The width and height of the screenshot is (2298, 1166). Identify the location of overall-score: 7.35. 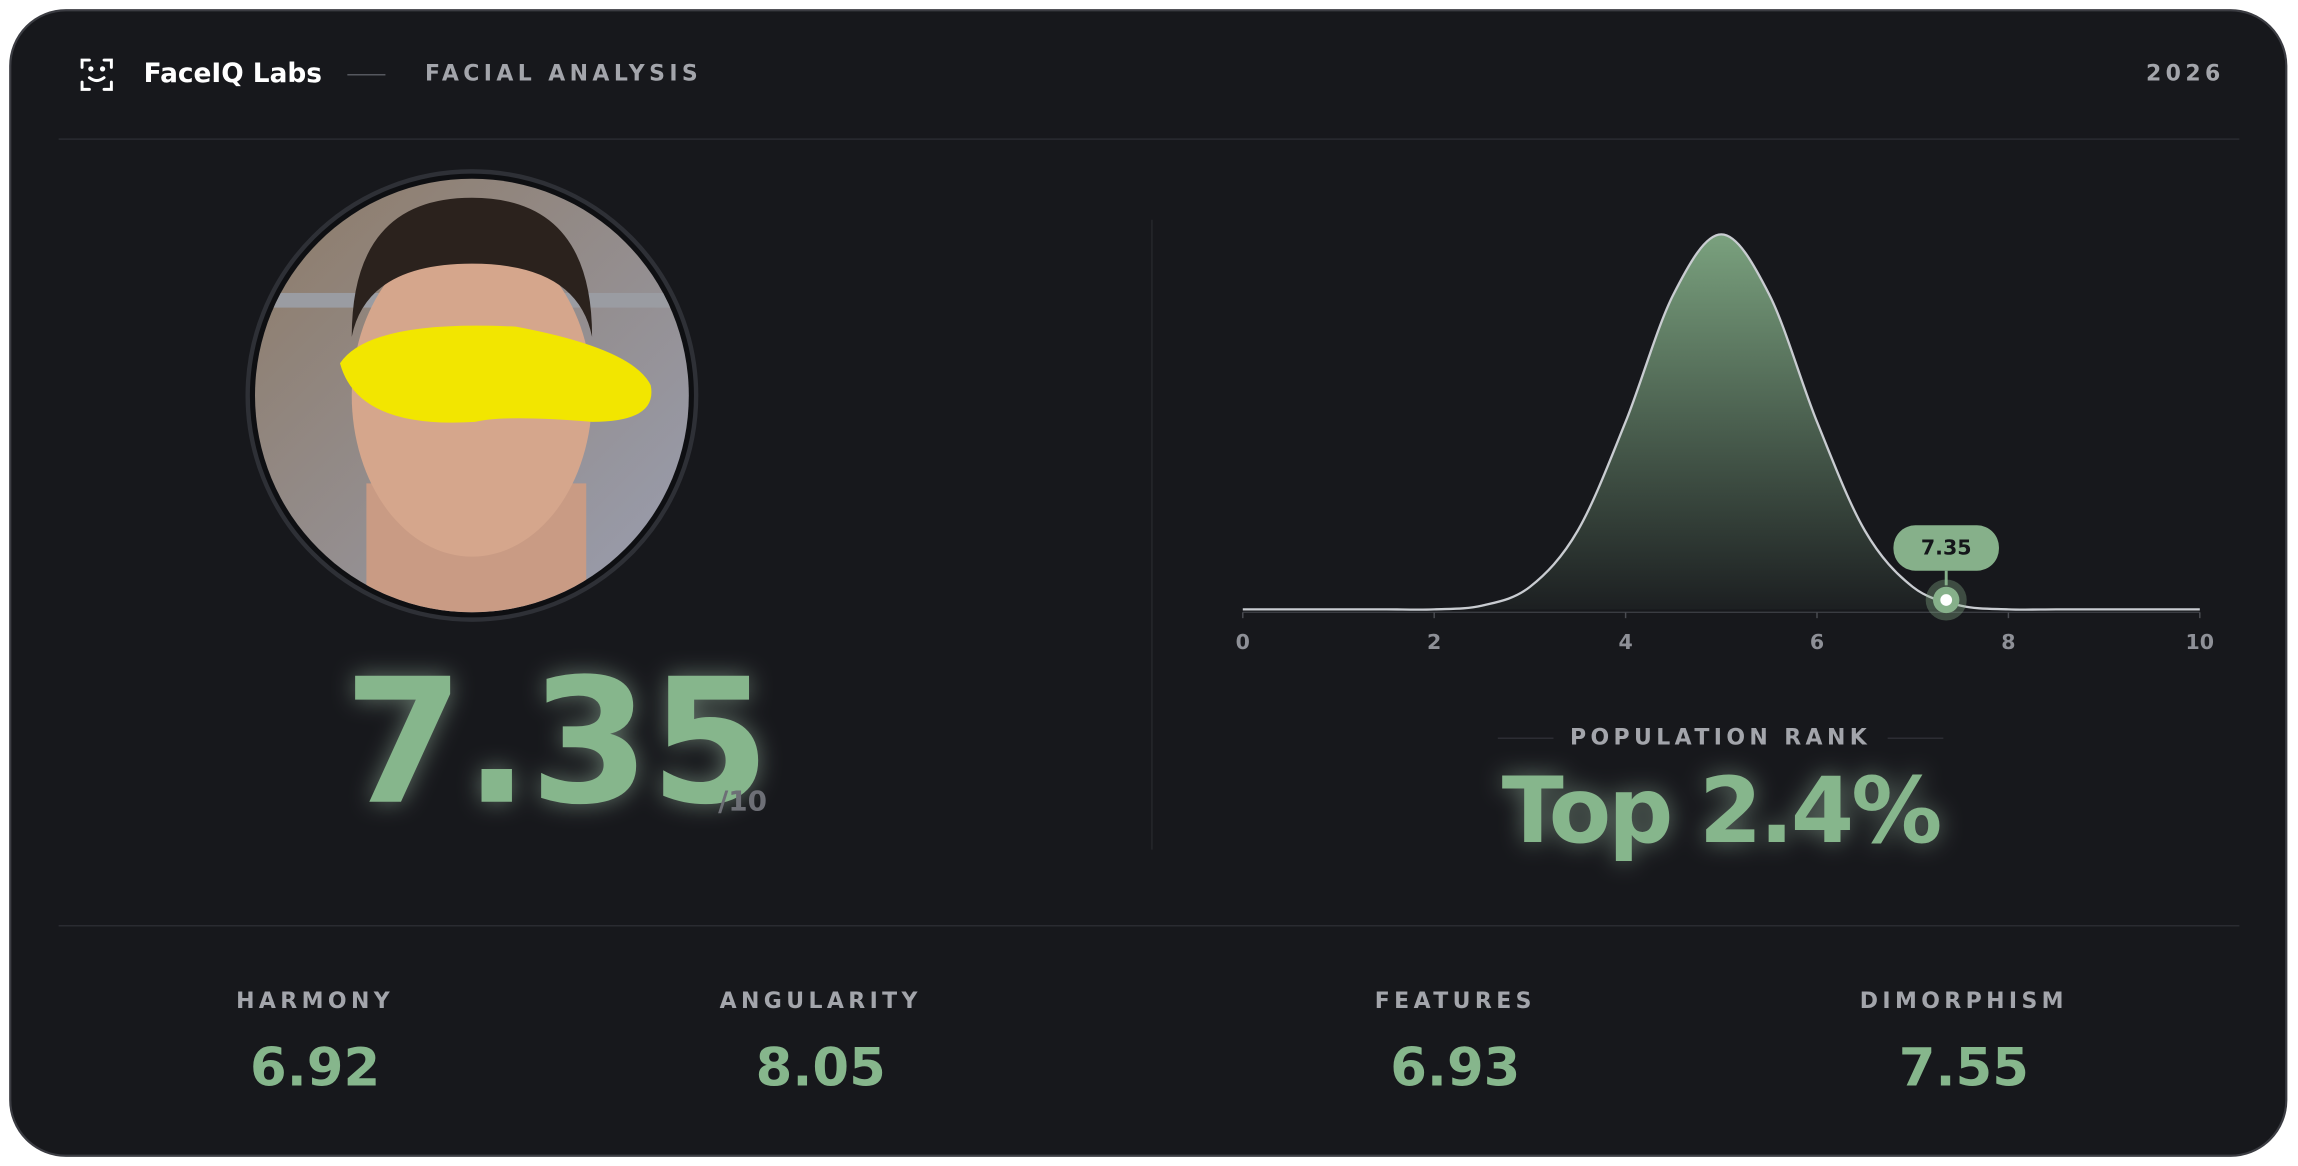
(557, 742).